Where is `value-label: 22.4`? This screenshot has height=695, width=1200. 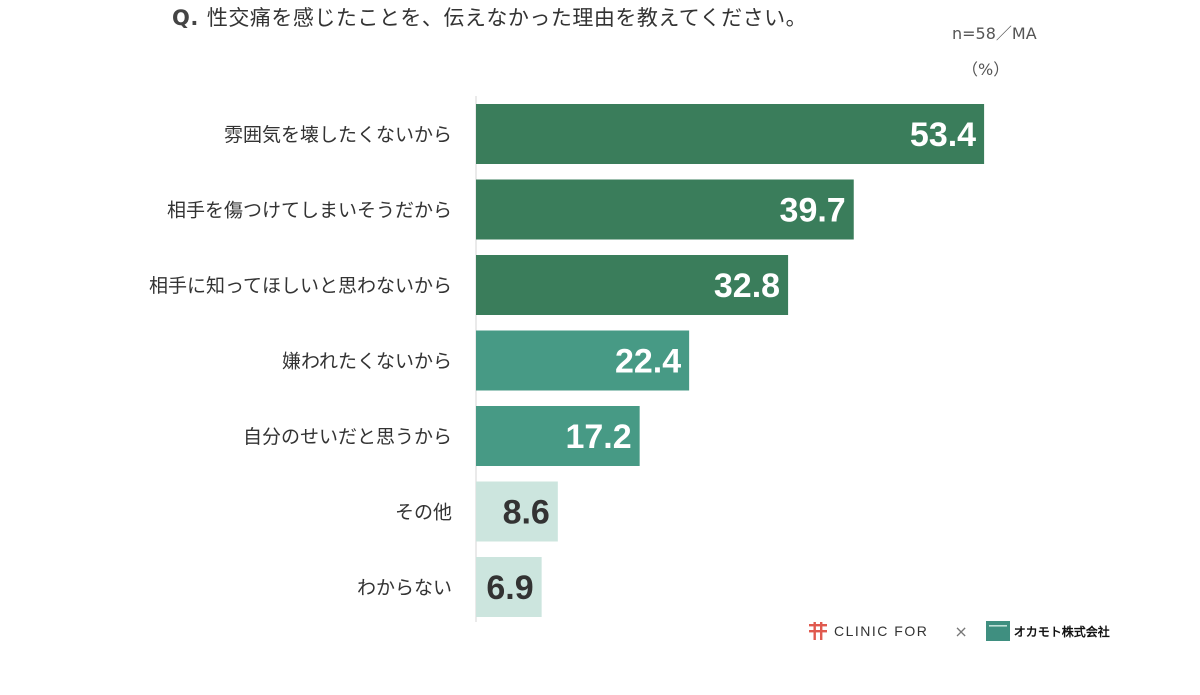
value-label: 22.4 is located at coordinates (648, 362).